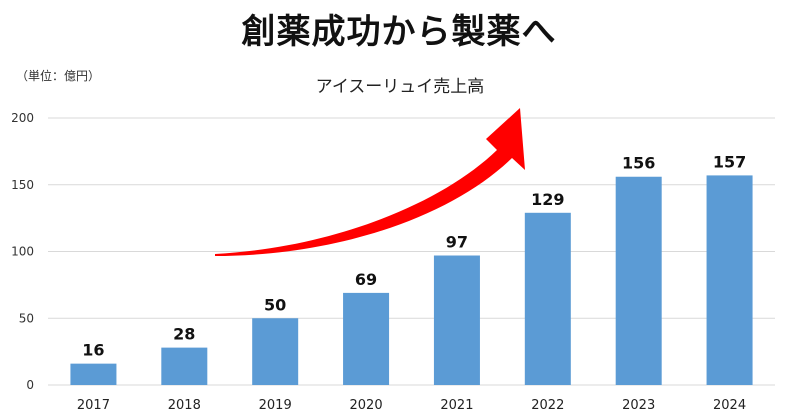 The image size is (798, 419). What do you see at coordinates (275, 351) in the screenshot?
I see `bar-2019` at bounding box center [275, 351].